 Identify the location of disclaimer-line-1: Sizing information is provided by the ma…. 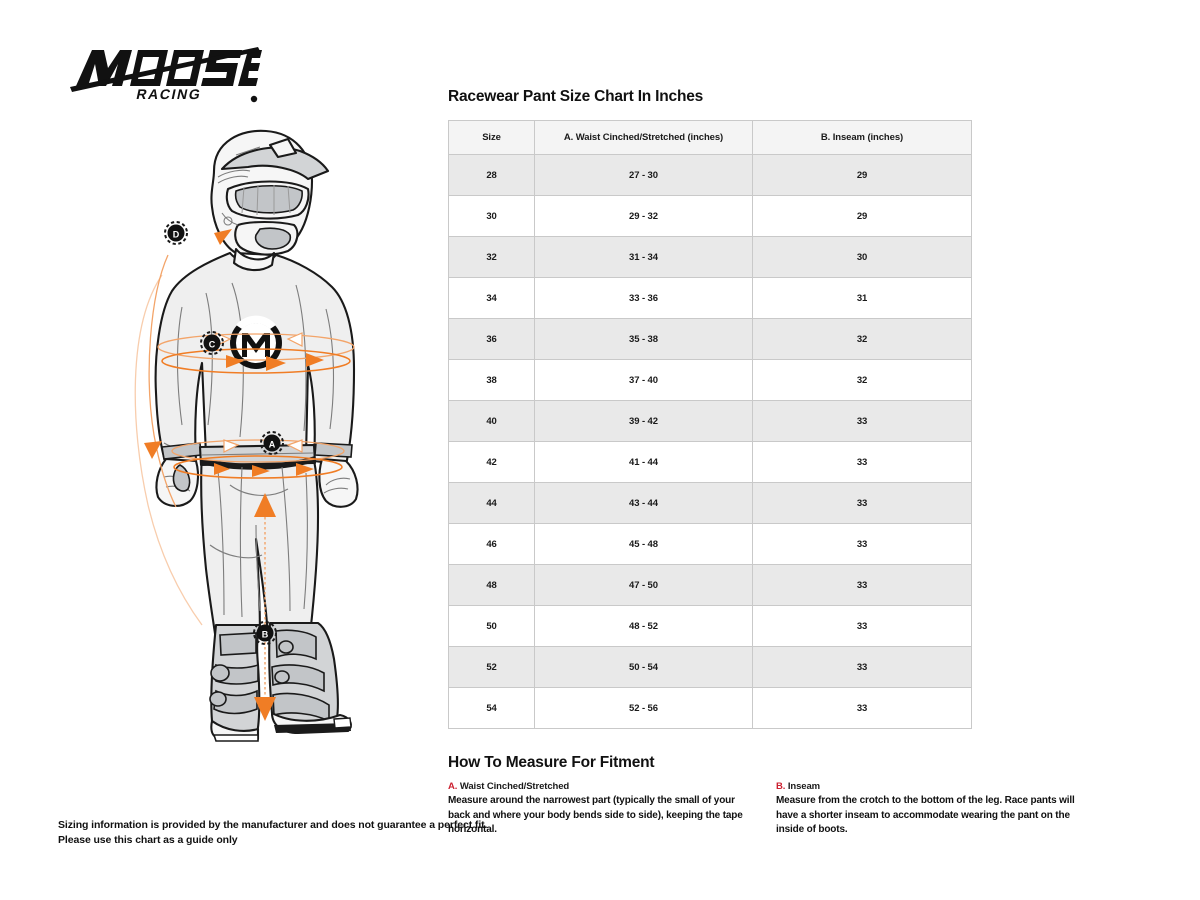
(273, 825).